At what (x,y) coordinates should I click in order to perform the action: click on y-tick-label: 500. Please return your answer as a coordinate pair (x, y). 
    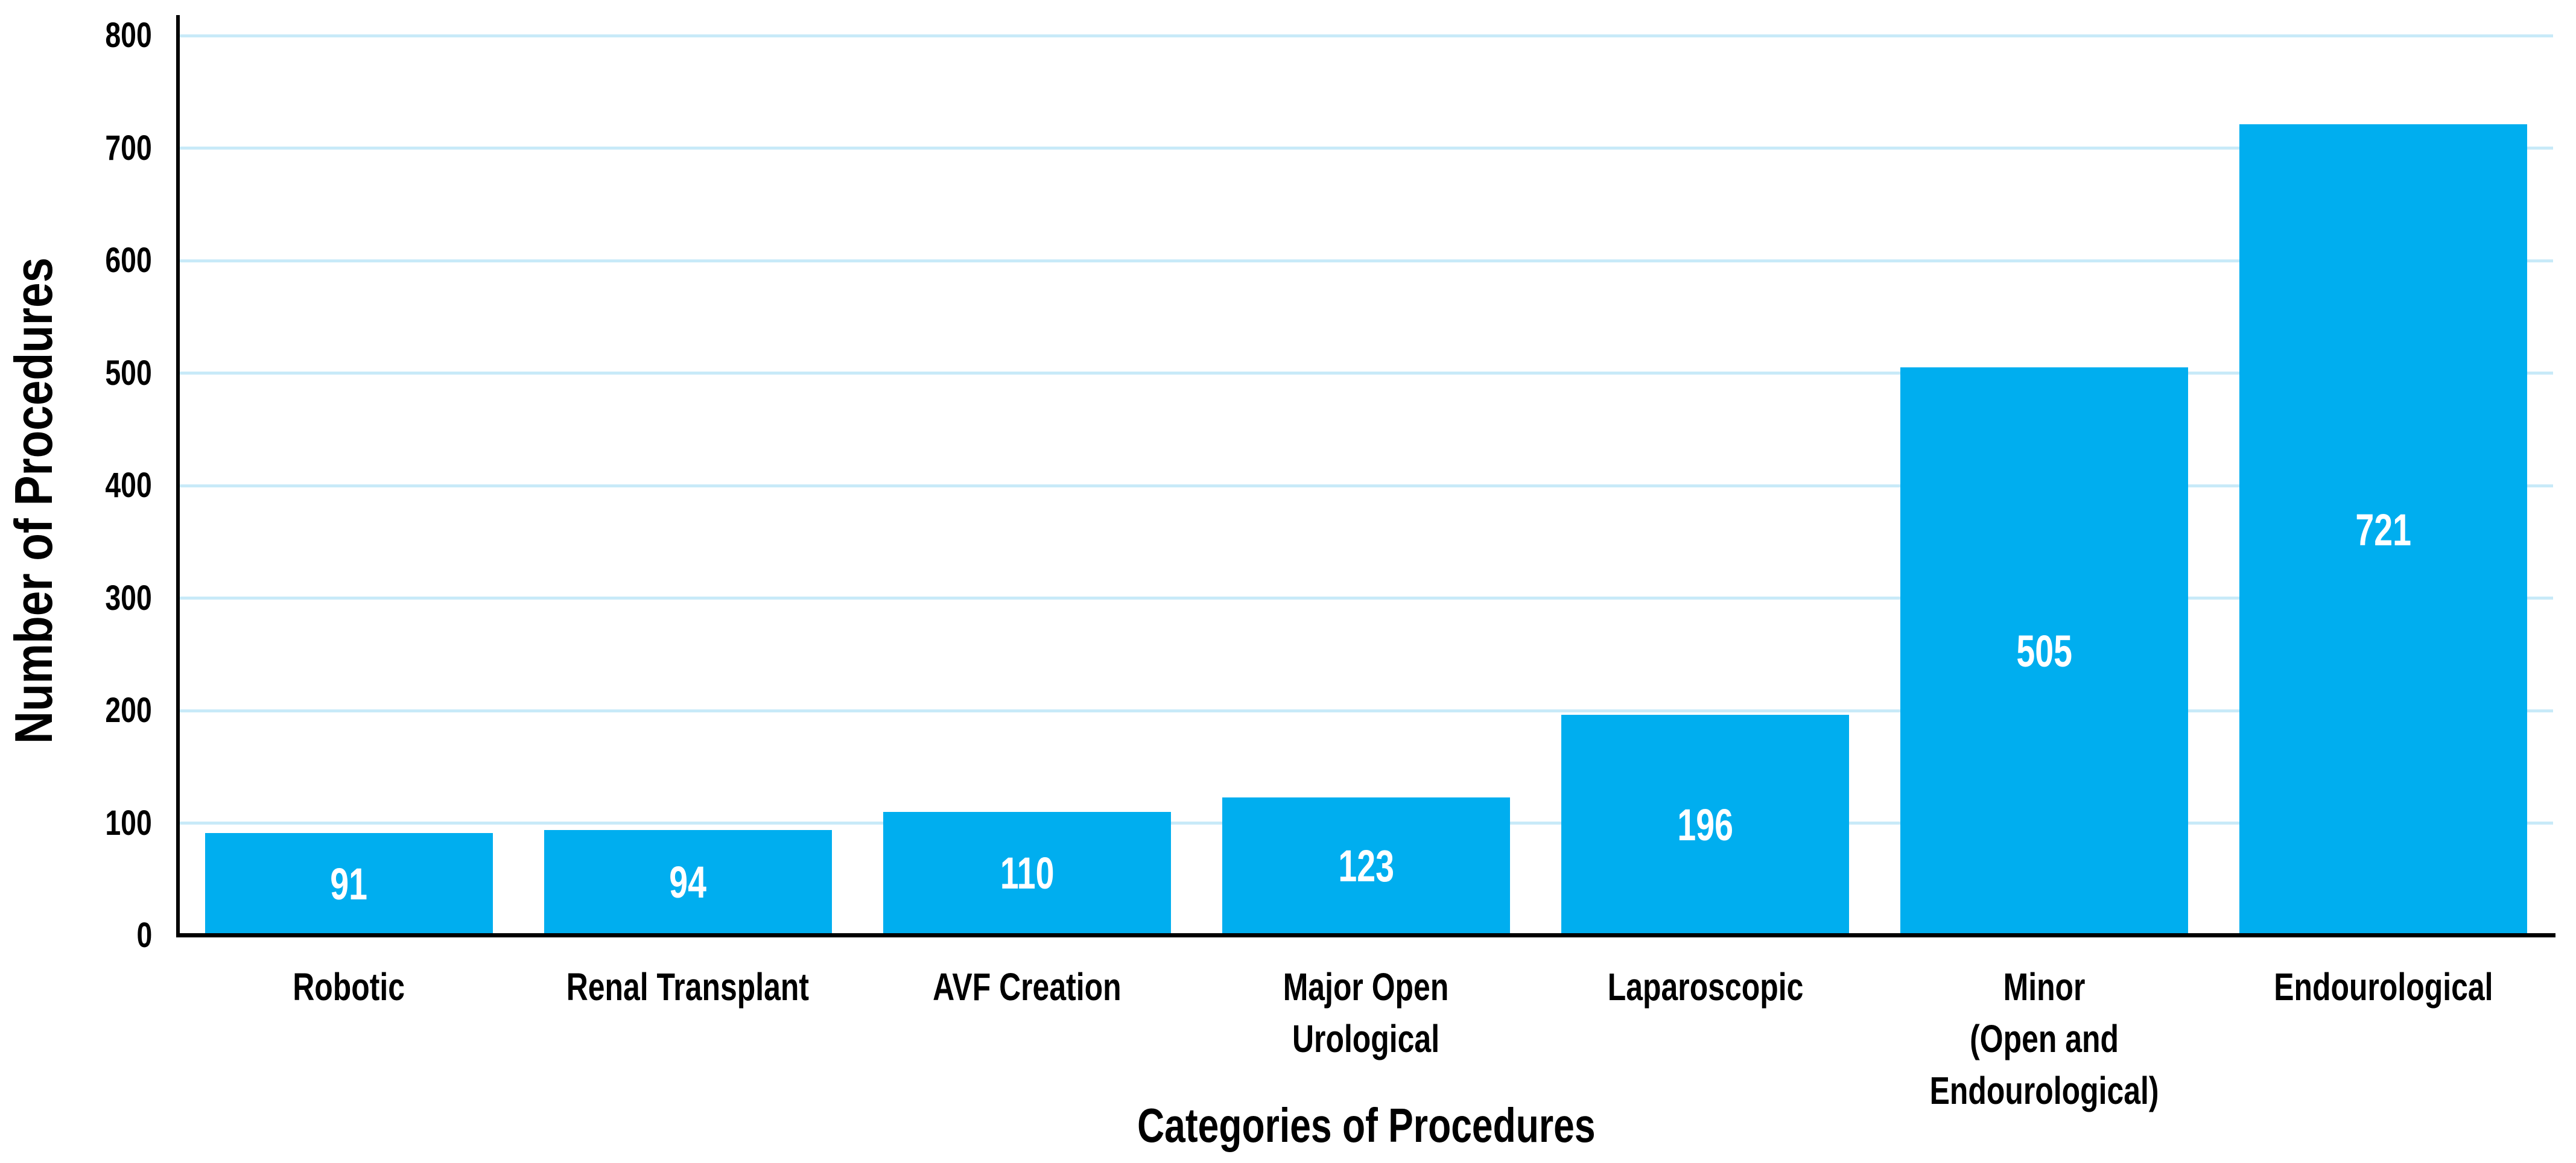
    Looking at the image, I should click on (88, 373).